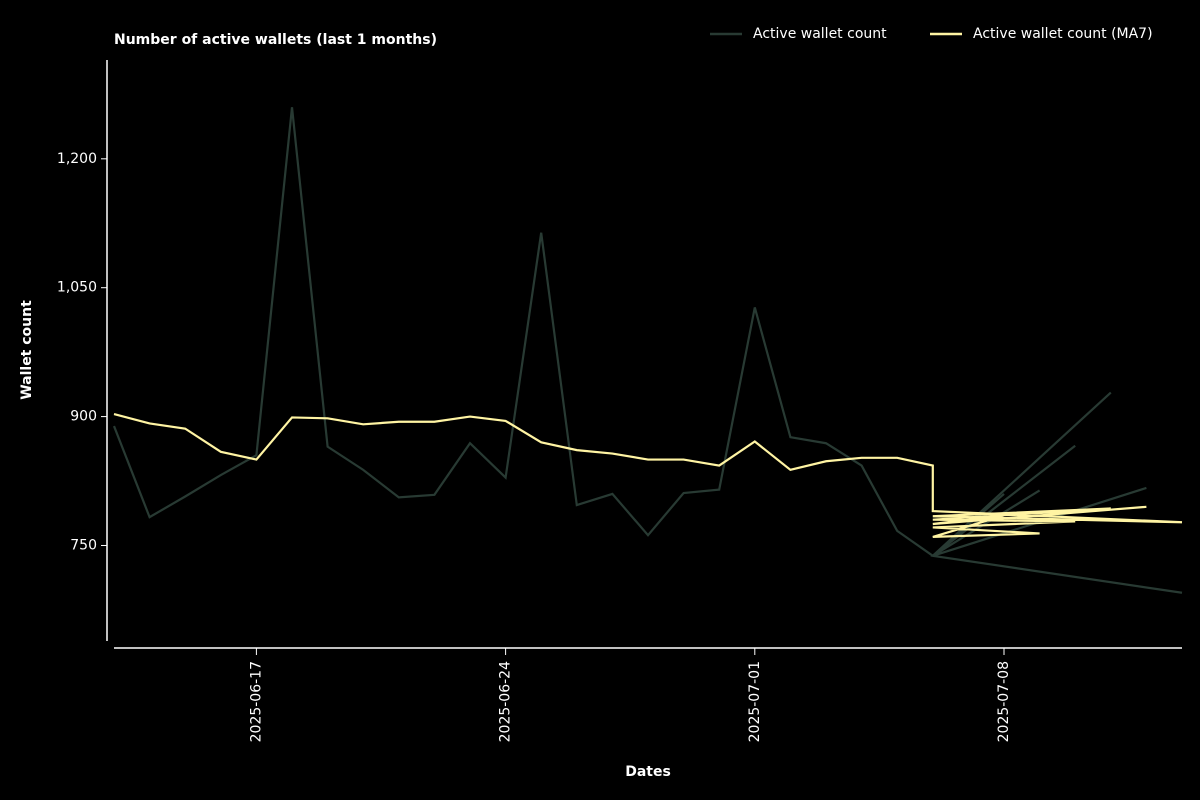 The image size is (1200, 800). Describe the element at coordinates (755, 701) in the screenshot. I see `x-tick-label: 2025-07-01` at that location.